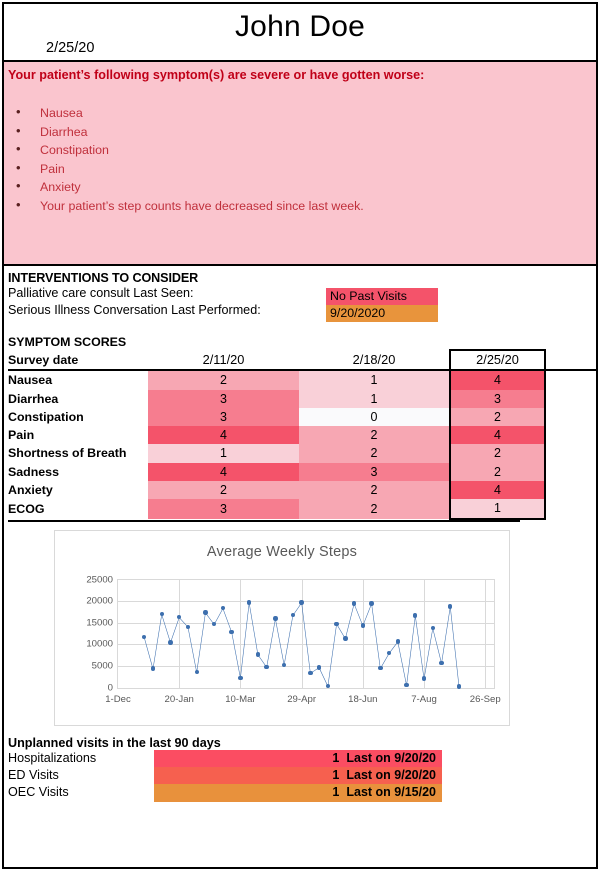  What do you see at coordinates (75, 379) in the screenshot?
I see `symptom-label: Nausea` at bounding box center [75, 379].